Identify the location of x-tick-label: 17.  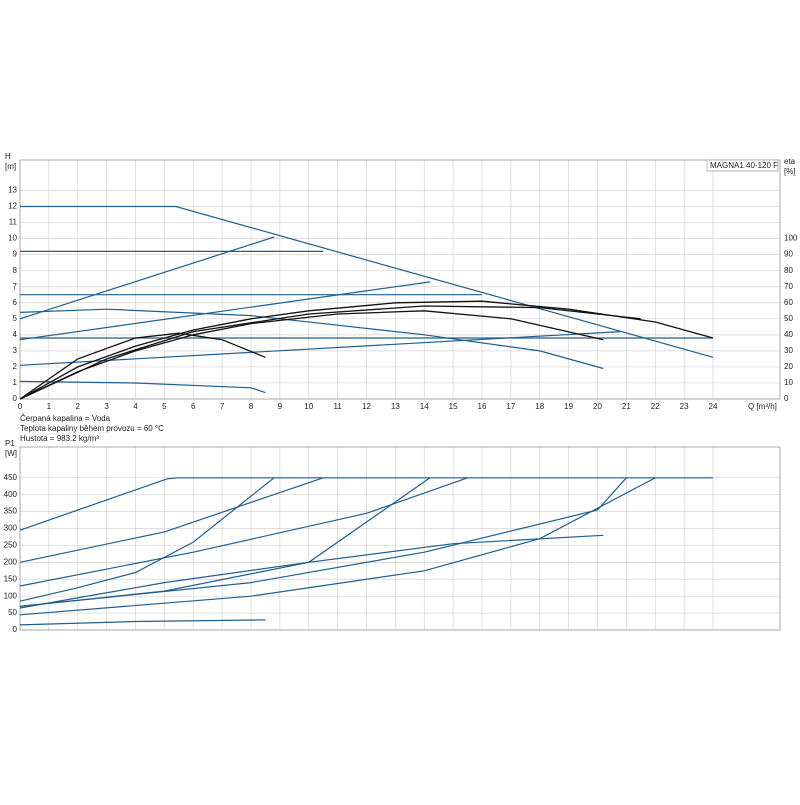
(510, 406).